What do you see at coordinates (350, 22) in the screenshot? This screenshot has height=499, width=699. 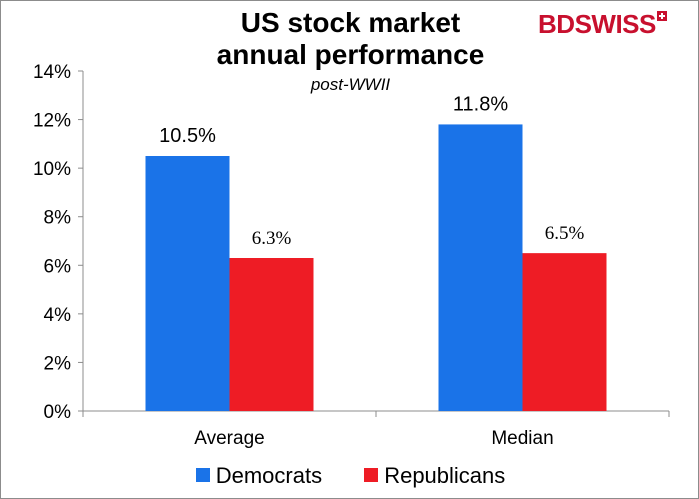 I see `chart-title-line-1: US stock market` at bounding box center [350, 22].